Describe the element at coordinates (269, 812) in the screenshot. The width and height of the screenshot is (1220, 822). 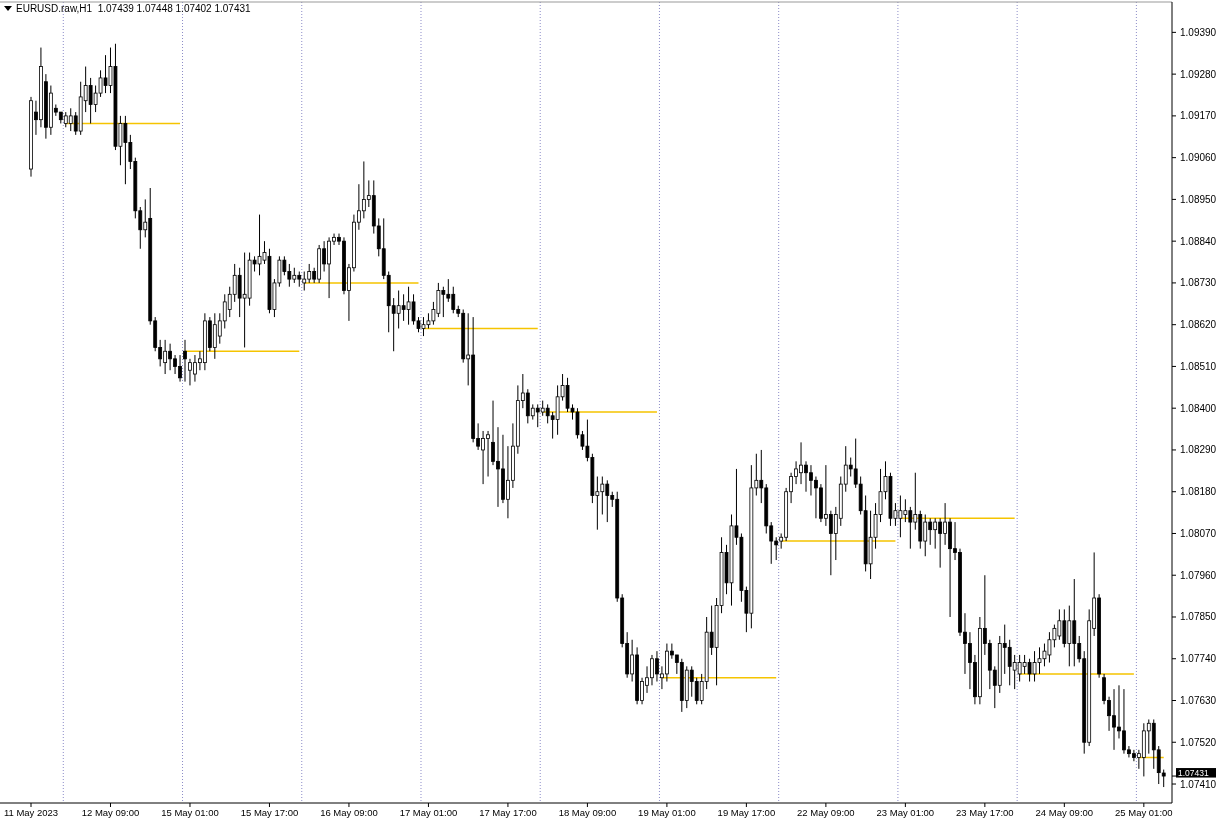
I see `x-tick-label: 15 May 17:00` at that location.